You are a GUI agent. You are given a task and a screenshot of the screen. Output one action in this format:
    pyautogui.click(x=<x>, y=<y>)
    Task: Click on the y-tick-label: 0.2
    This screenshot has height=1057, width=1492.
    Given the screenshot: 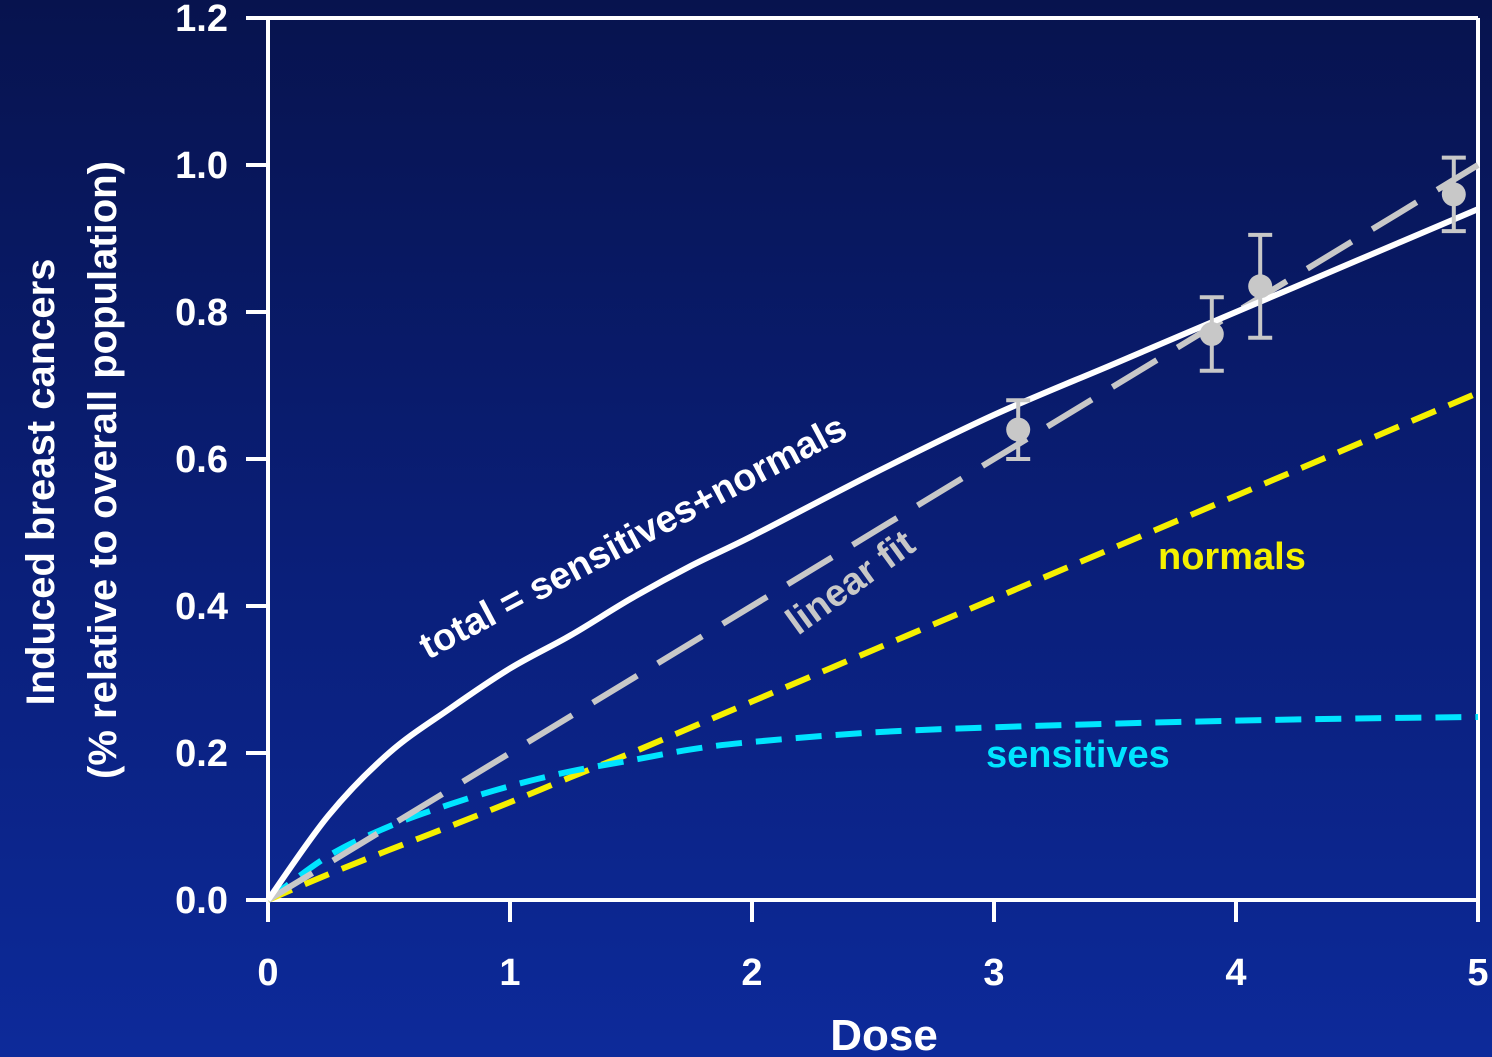 What is the action you would take?
    pyautogui.click(x=201, y=754)
    